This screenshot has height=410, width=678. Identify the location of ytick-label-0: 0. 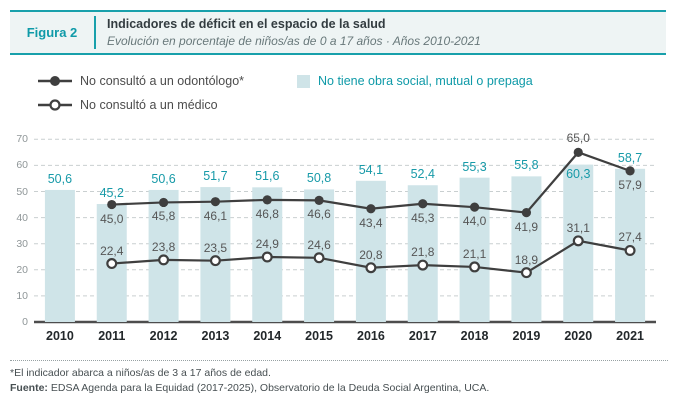
(25, 322).